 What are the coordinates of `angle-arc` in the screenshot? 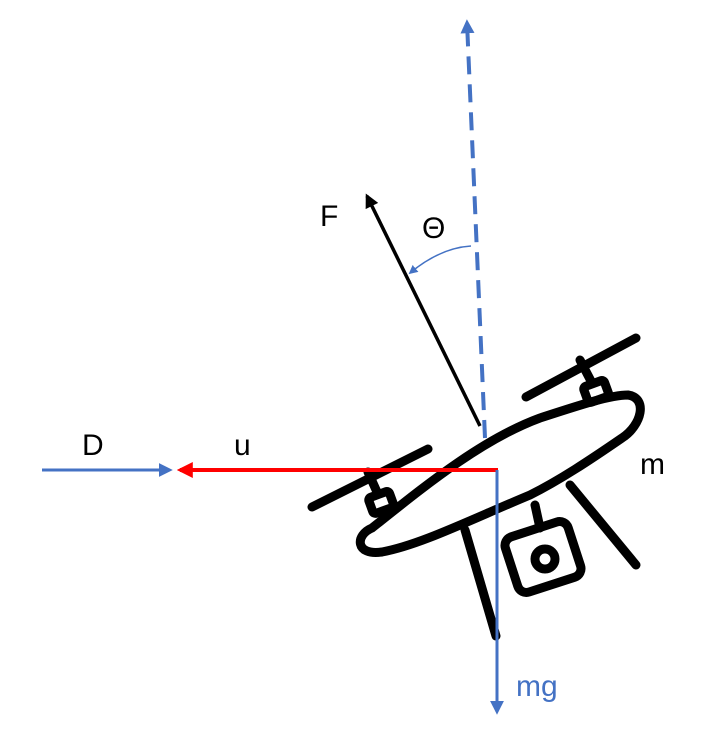 It's located at (440, 260).